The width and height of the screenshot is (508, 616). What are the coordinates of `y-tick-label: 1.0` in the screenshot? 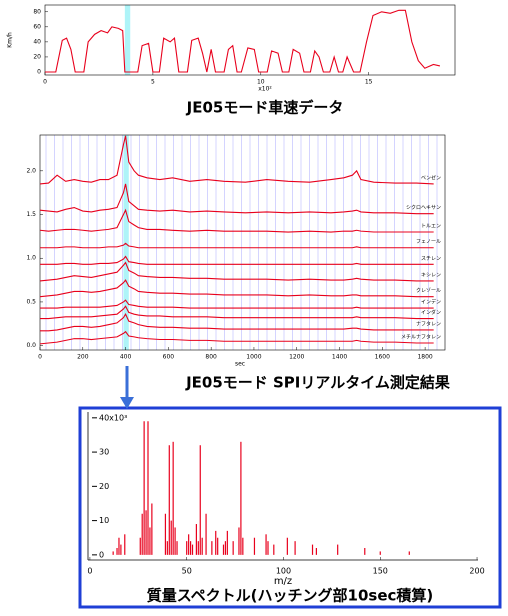 It's located at (31, 258).